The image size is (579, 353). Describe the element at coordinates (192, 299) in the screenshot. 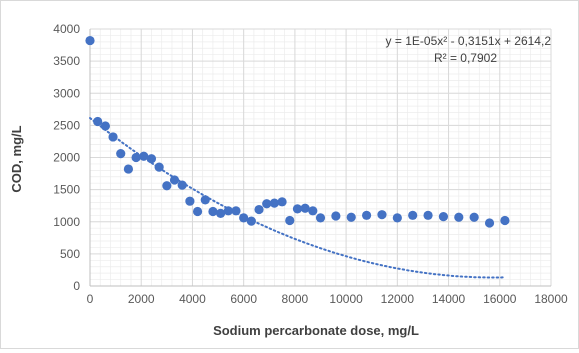

I see `x-tick-label: 4000` at that location.